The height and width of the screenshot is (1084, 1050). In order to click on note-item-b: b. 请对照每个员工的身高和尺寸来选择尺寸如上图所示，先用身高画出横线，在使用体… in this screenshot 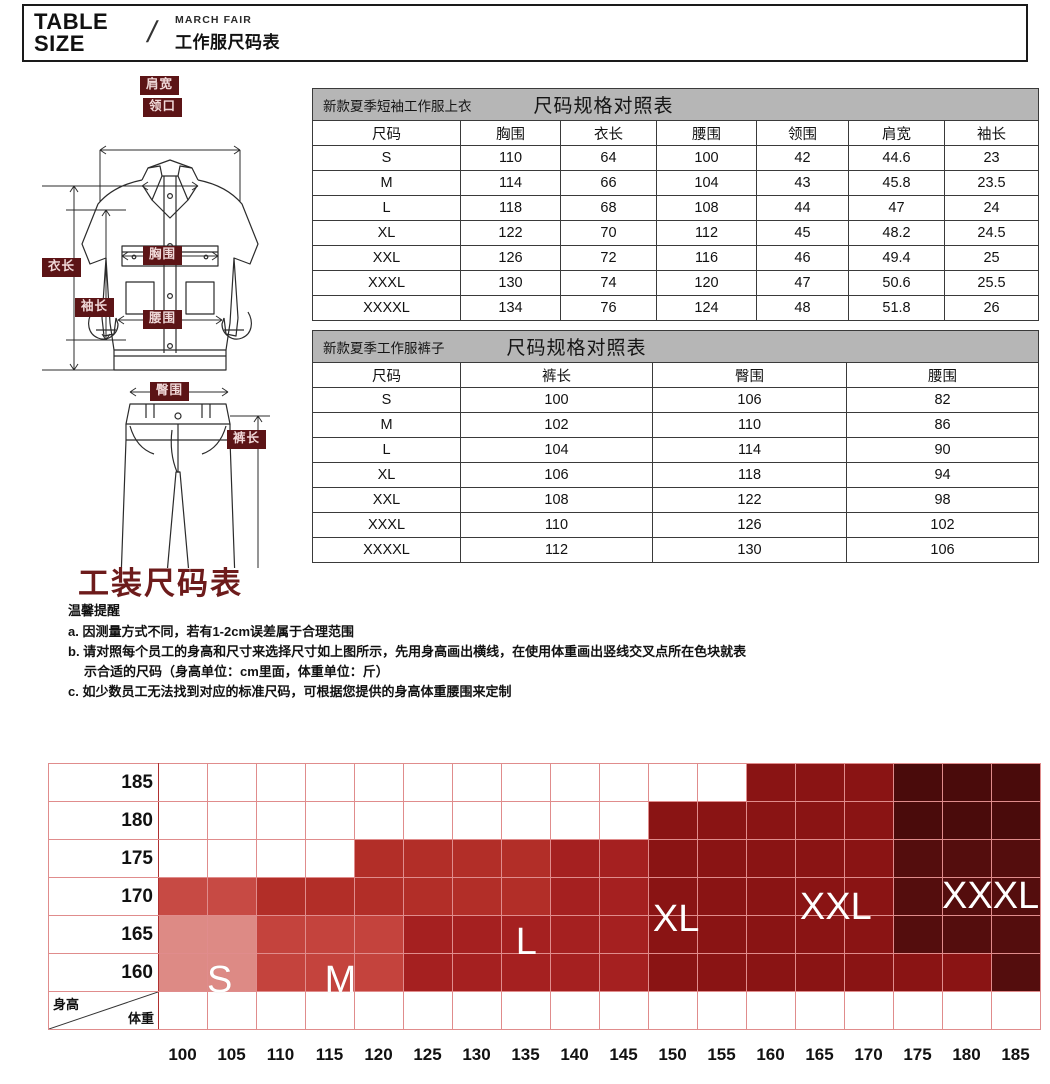, I will do `click(407, 652)`.